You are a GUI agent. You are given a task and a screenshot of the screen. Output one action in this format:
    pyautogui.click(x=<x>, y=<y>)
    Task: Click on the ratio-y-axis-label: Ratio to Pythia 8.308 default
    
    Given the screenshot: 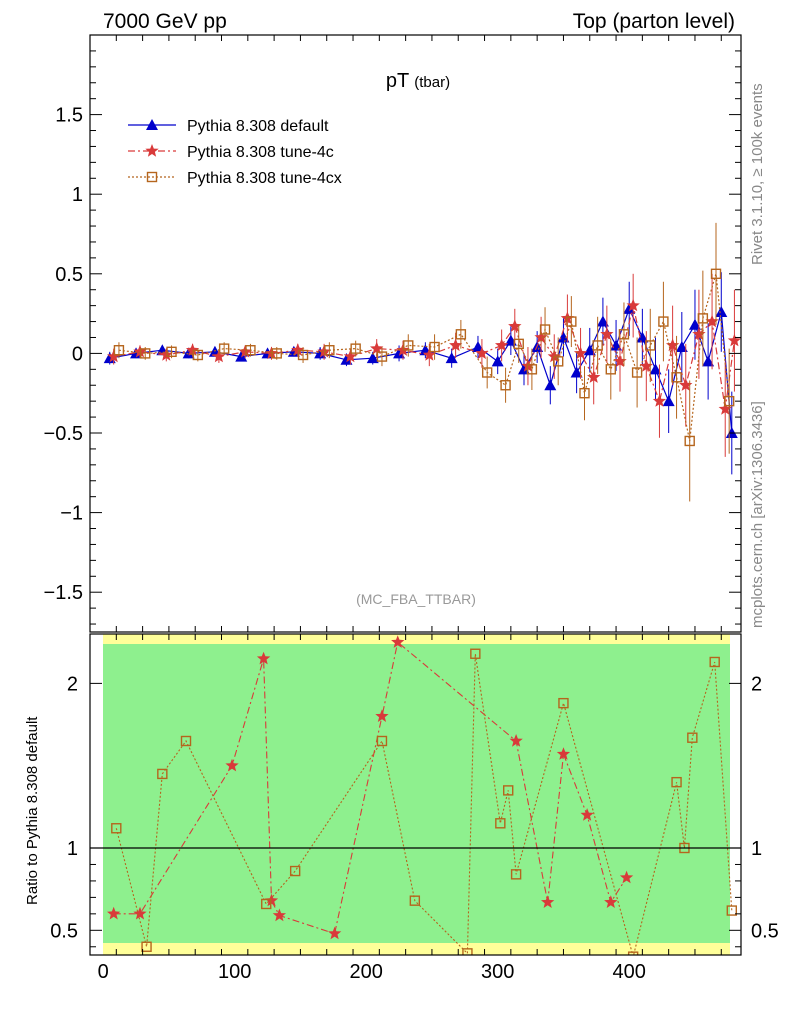 What is the action you would take?
    pyautogui.click(x=32, y=810)
    